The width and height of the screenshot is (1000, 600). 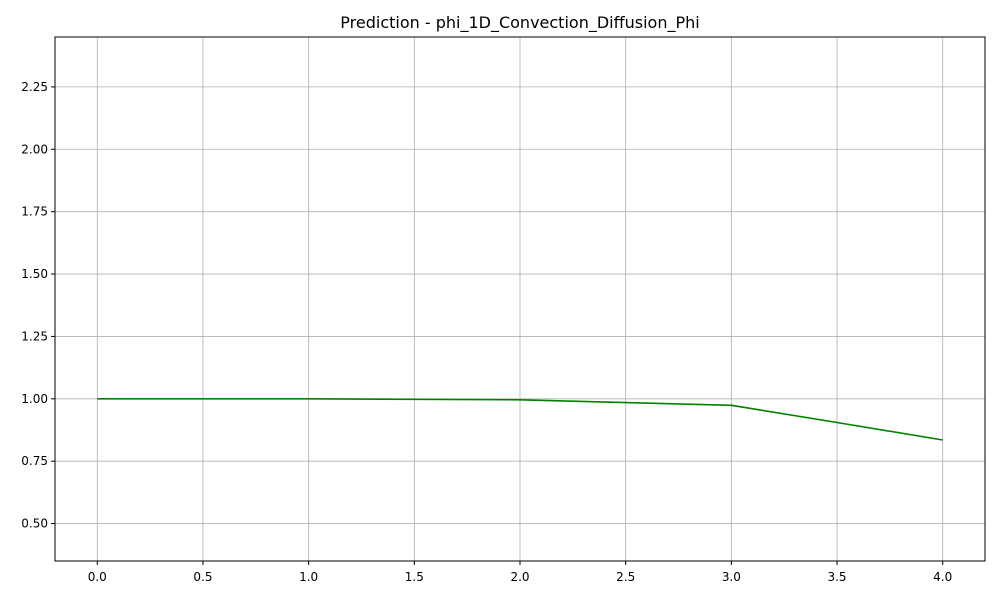 What do you see at coordinates (34, 399) in the screenshot?
I see `y-tick-label: 1.00` at bounding box center [34, 399].